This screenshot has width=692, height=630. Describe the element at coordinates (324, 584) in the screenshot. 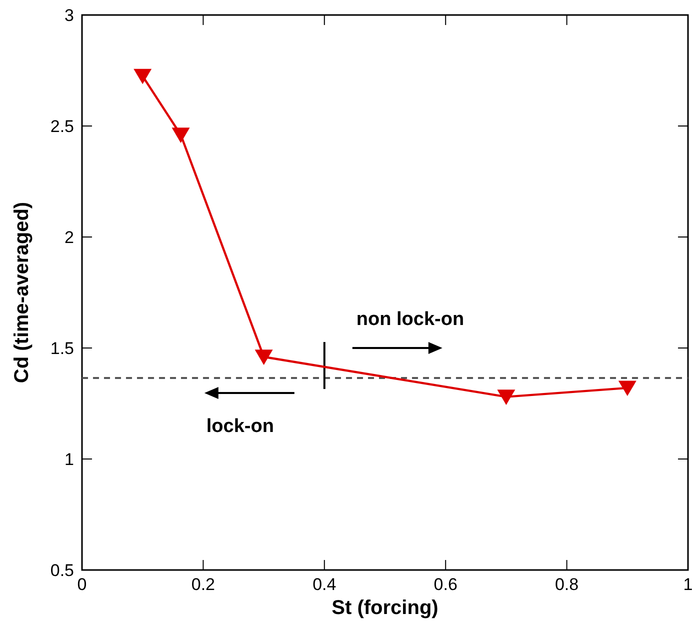

I see `x-tick-label: 0.4` at that location.